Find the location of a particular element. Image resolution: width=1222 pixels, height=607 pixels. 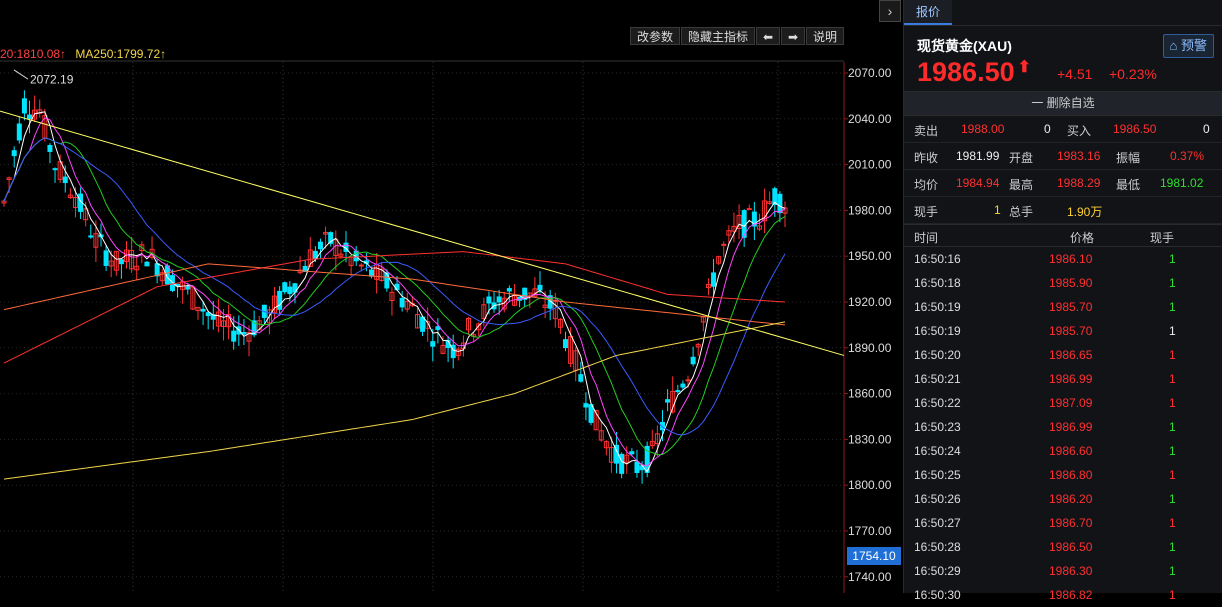

trade-price: 1986.10 is located at coordinates (1071, 259).